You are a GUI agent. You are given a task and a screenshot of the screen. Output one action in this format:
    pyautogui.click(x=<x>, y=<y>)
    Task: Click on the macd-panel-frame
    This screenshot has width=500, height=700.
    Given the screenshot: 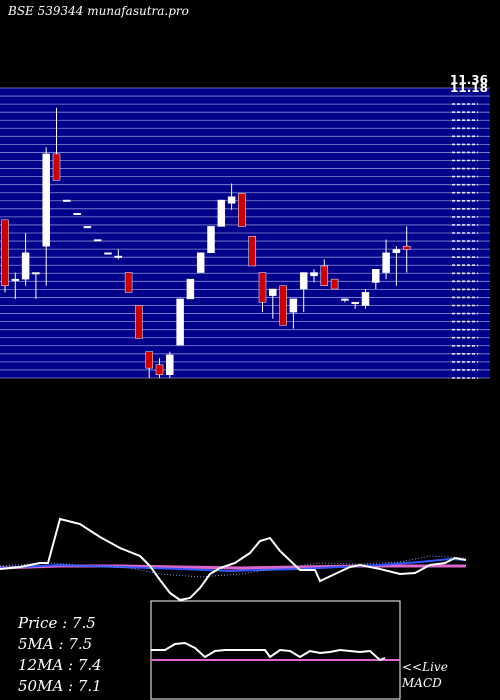 What is the action you would take?
    pyautogui.click(x=275, y=650)
    